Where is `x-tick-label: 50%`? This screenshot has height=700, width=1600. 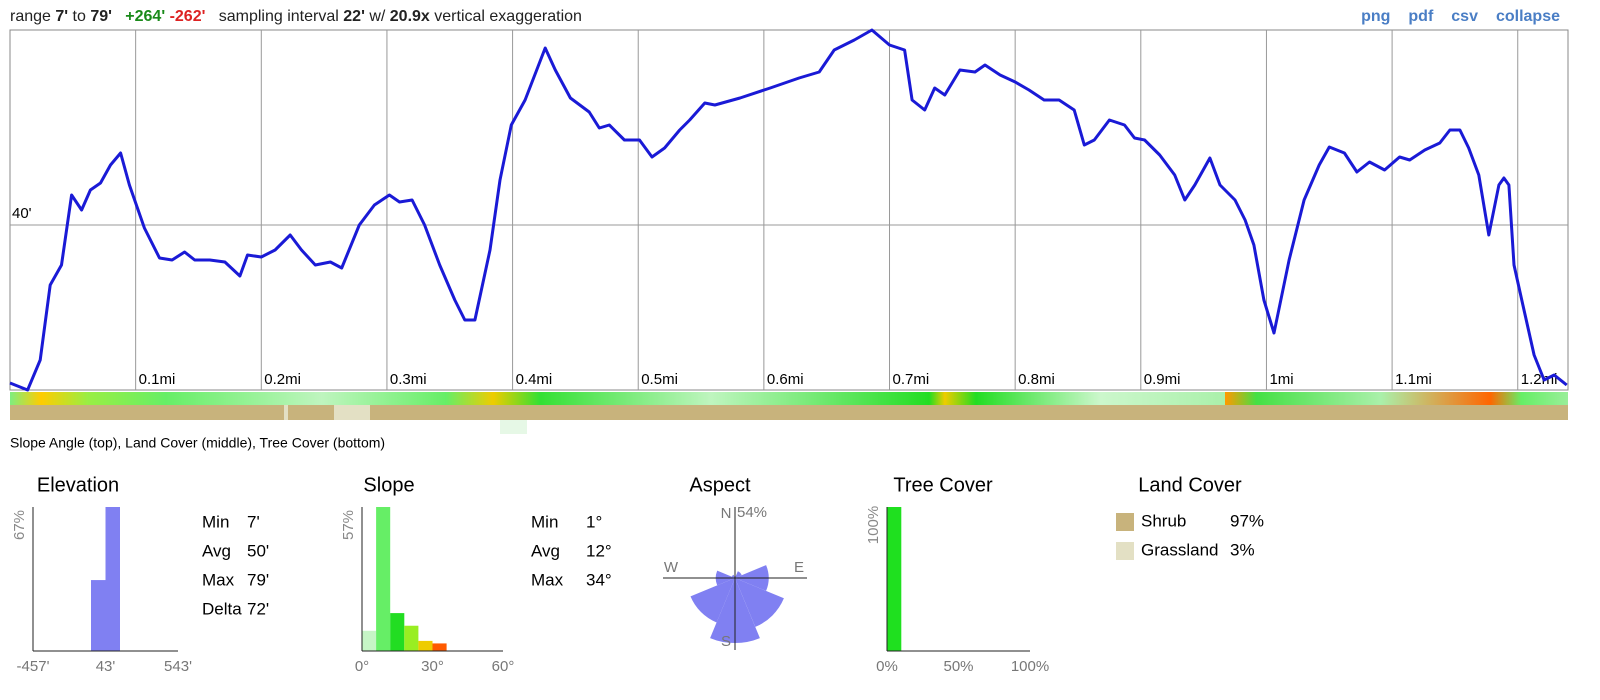
x-tick-label: 50% is located at coordinates (958, 666).